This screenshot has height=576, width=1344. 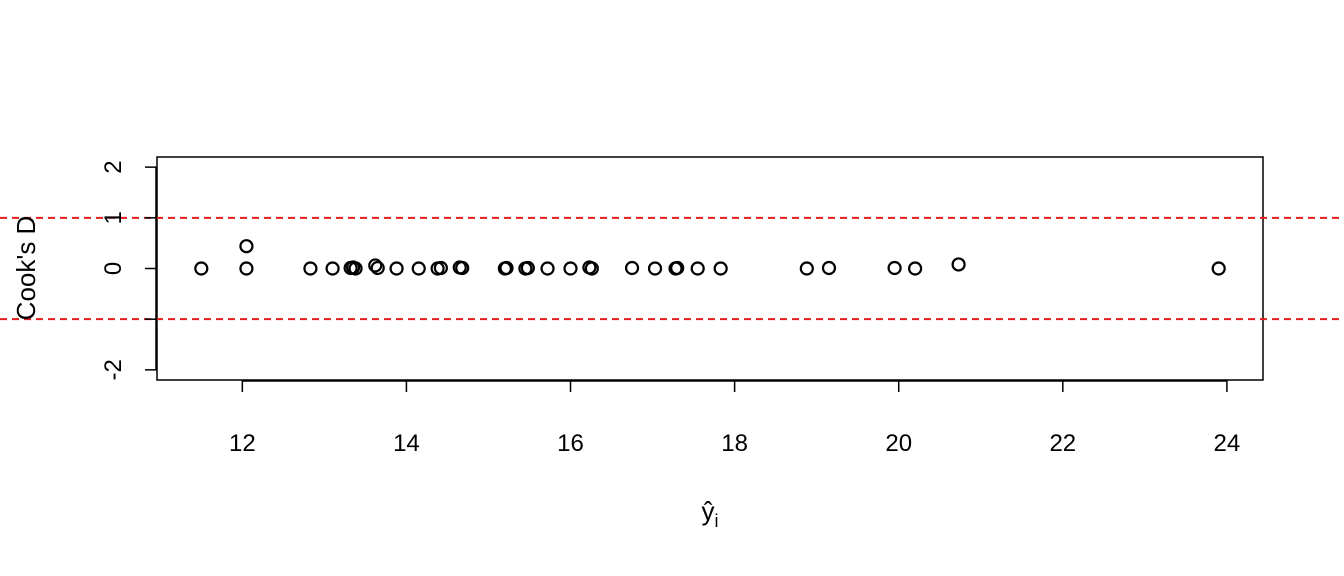 I want to click on y-axis: -2 0 1 2, so click(x=128, y=270).